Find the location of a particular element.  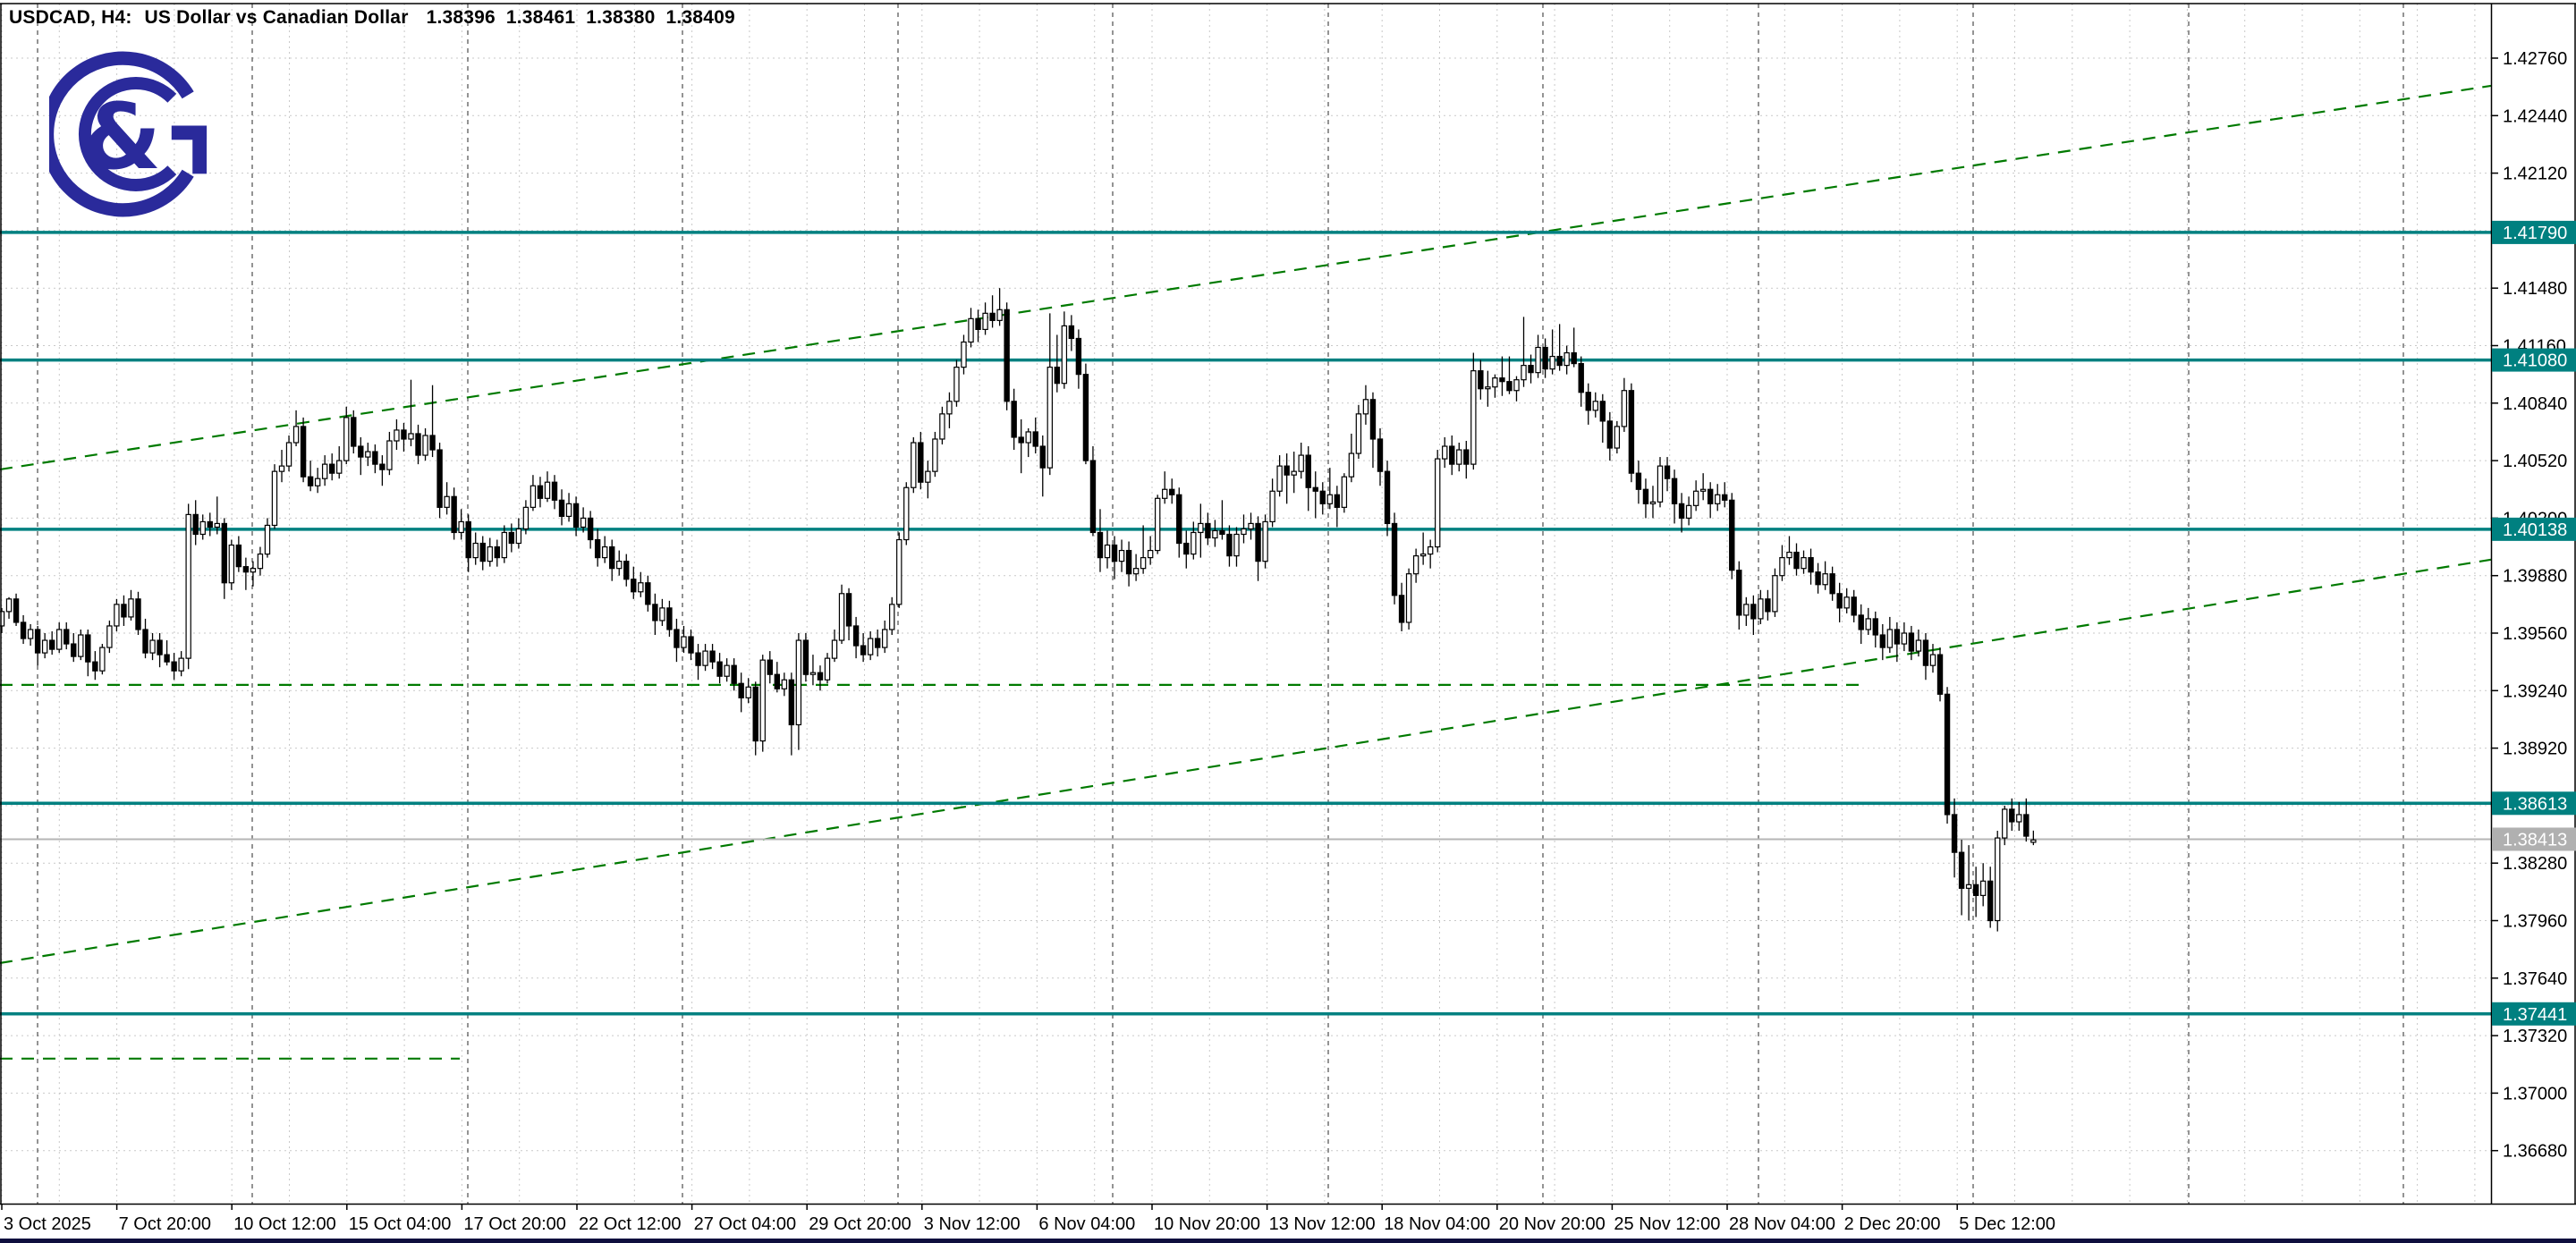

svg-text: 1.40520 is located at coordinates (2535, 461).